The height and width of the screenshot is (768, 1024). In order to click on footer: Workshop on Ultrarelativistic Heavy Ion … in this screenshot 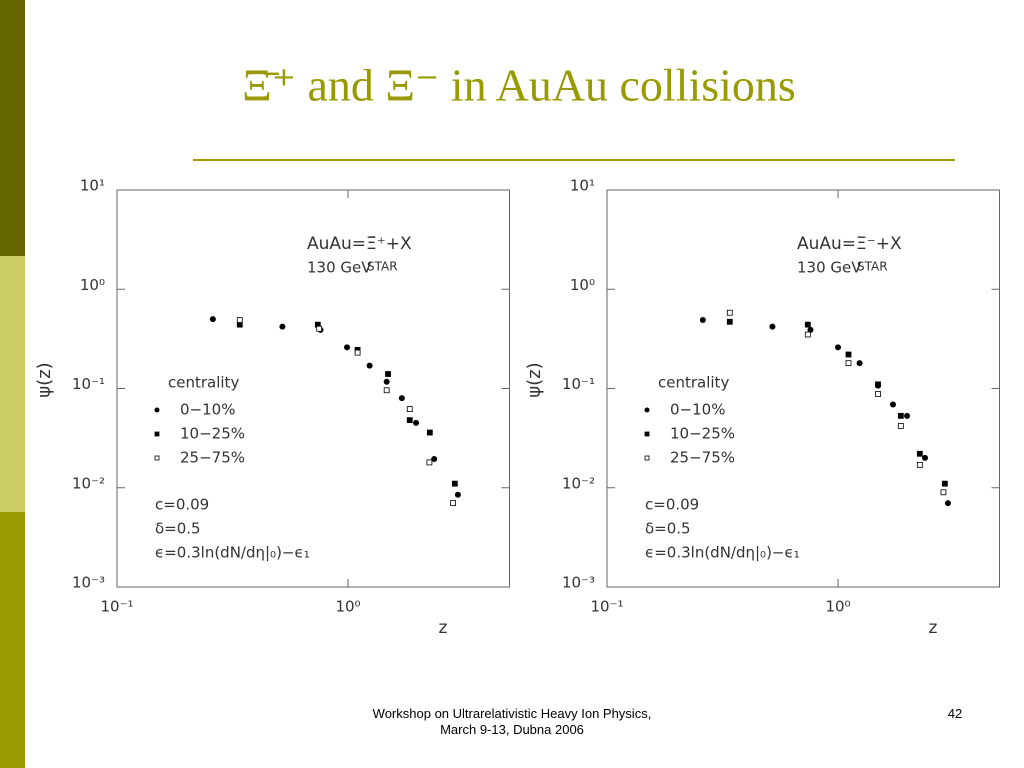, I will do `click(512, 721)`.